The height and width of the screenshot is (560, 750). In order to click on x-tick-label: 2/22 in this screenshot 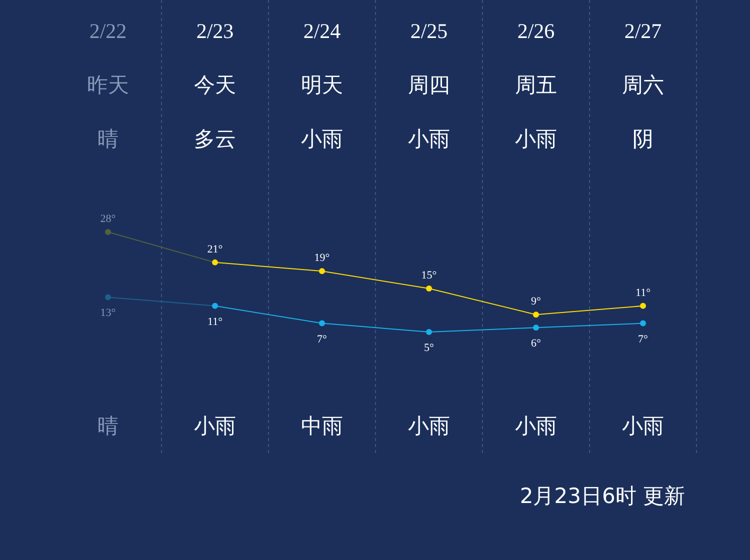, I will do `click(108, 31)`.